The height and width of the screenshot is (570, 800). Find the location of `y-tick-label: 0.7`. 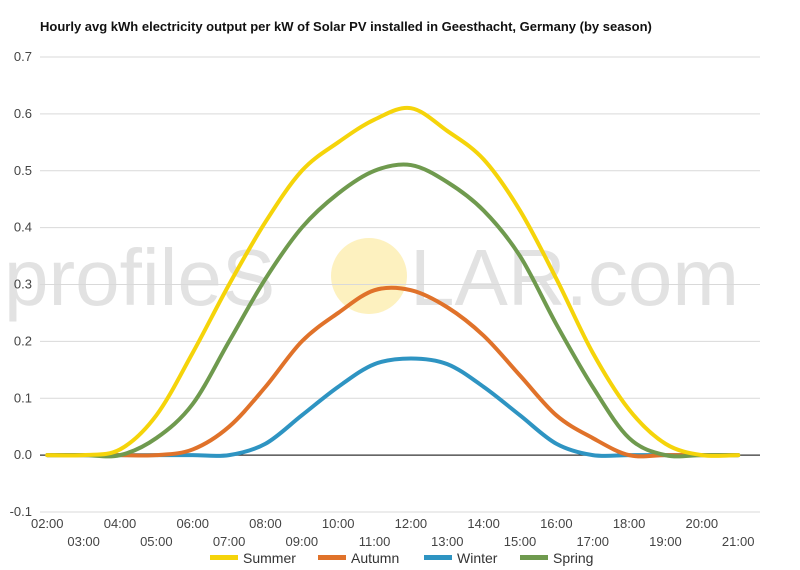

y-tick-label: 0.7 is located at coordinates (23, 56).